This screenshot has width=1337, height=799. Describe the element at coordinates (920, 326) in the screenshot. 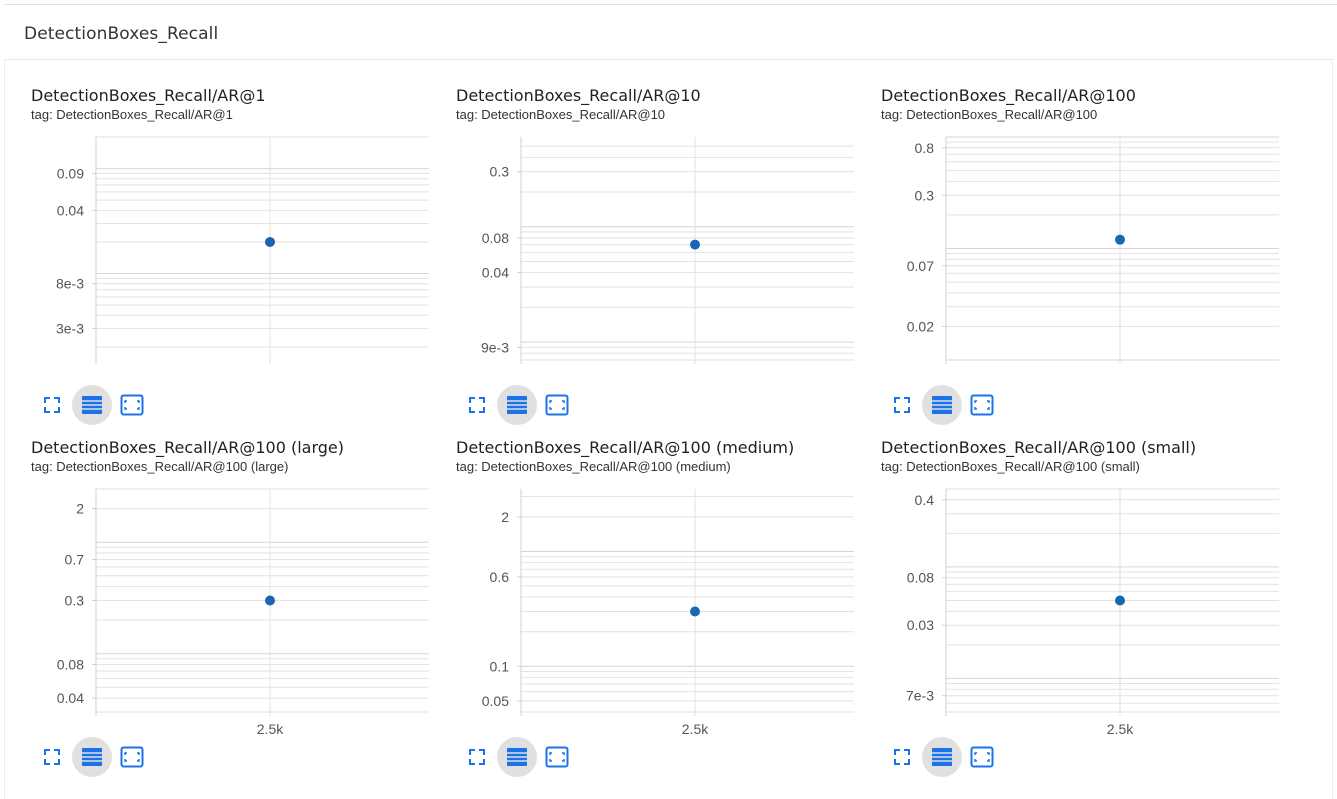

I see `y-tick-label: 0.02` at that location.